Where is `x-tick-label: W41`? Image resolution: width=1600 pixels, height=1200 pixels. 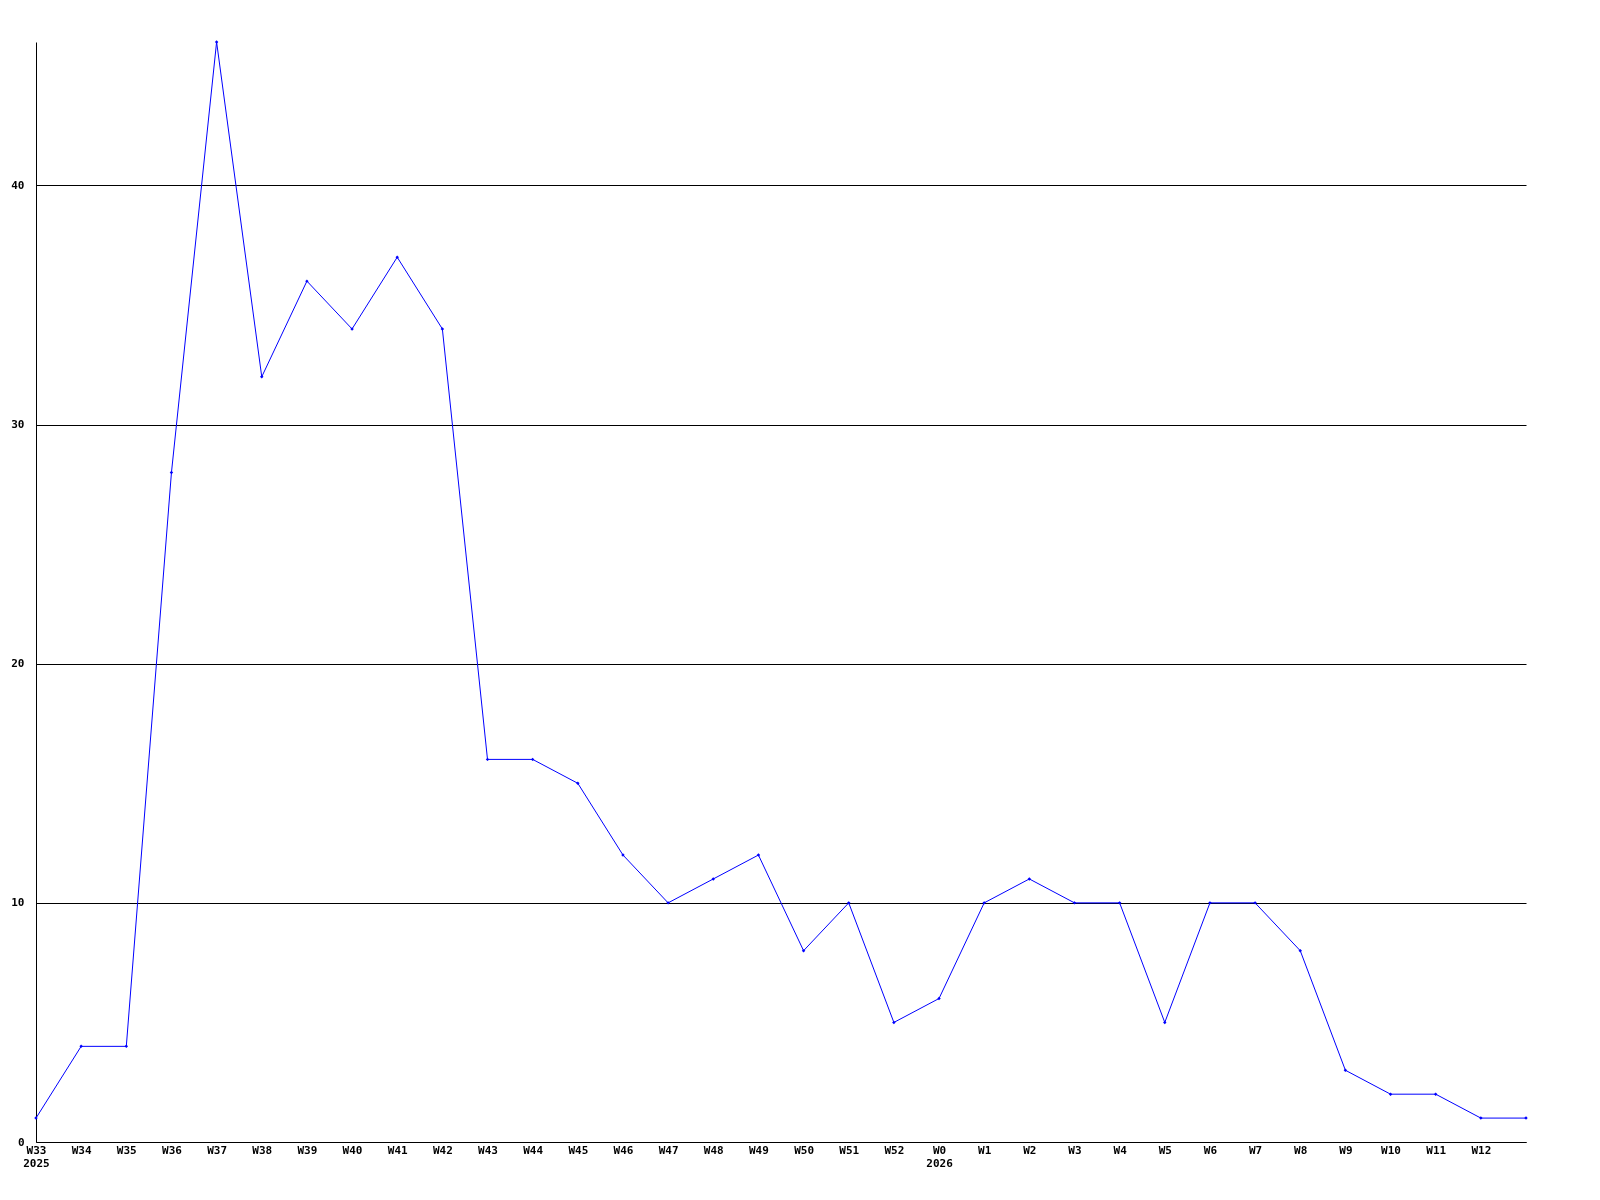 x-tick-label: W41 is located at coordinates (398, 1150).